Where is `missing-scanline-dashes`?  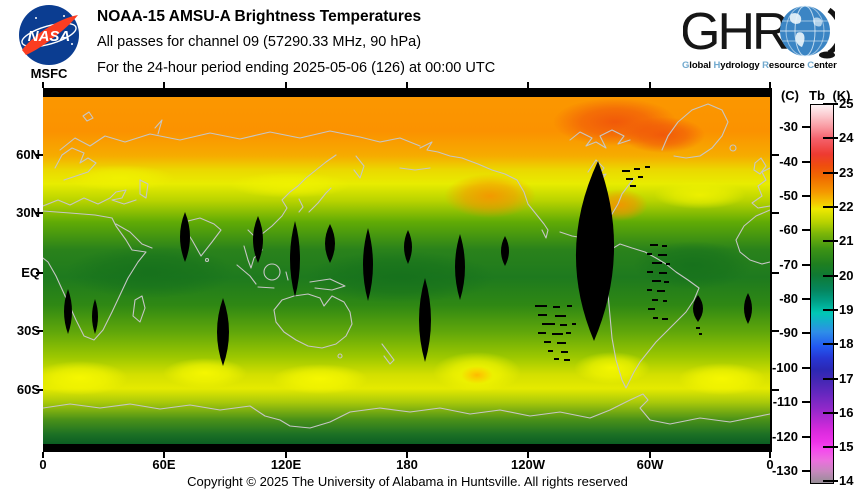 missing-scanline-dashes is located at coordinates (618, 263).